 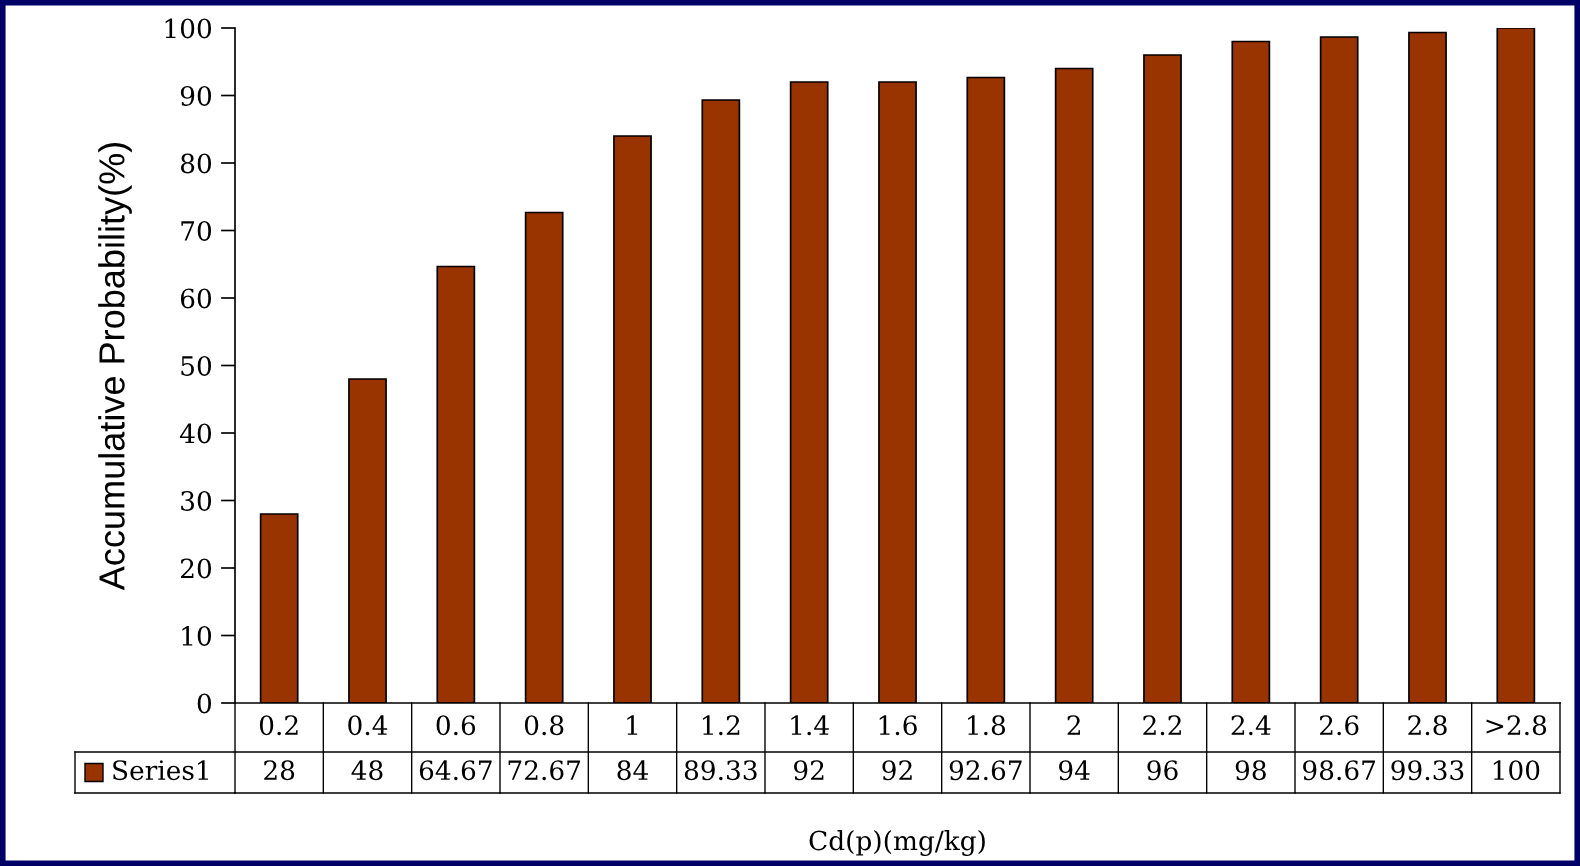 What do you see at coordinates (368, 725) in the screenshot?
I see `x-tick-label: 0.4` at bounding box center [368, 725].